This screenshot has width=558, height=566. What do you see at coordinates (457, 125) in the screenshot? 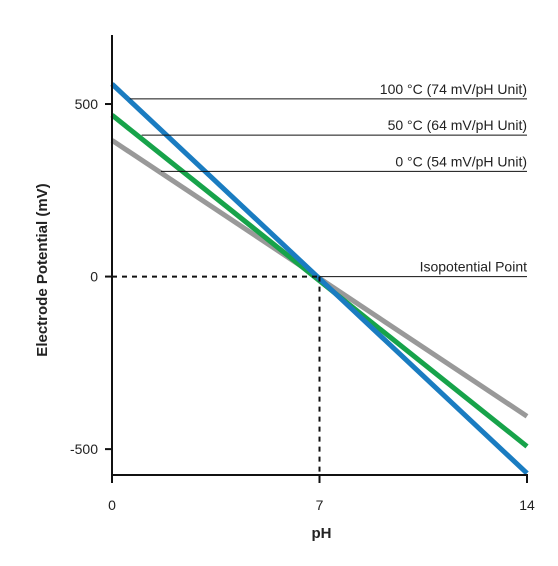
I see `annotation-label-t50: 50 °C (64 mV/pH Unit)` at bounding box center [457, 125].